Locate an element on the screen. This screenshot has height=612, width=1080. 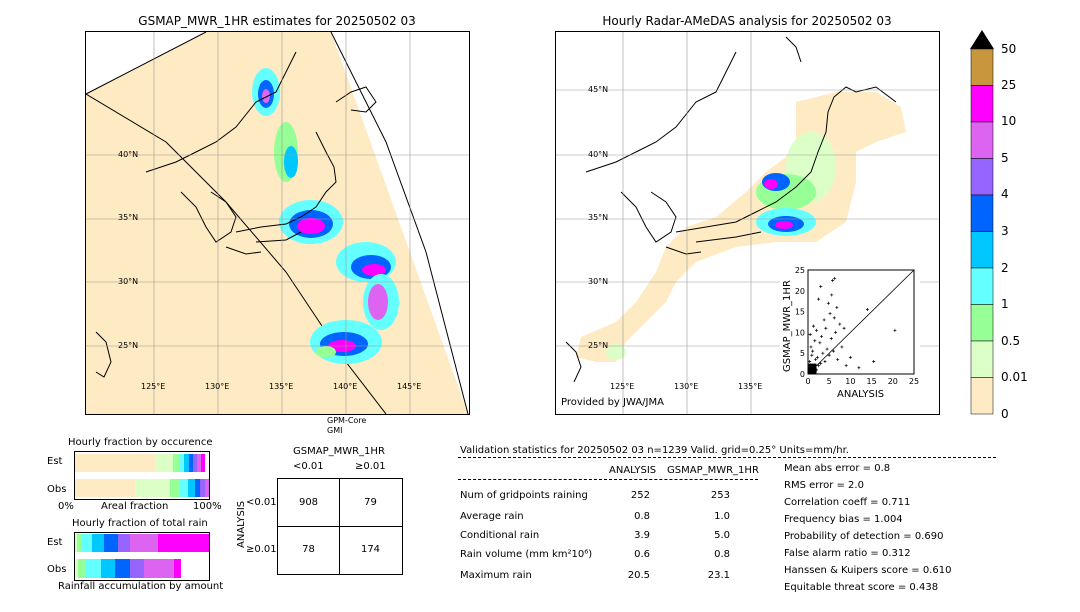
stat-gsmap-value: 253 is located at coordinates (720, 495).